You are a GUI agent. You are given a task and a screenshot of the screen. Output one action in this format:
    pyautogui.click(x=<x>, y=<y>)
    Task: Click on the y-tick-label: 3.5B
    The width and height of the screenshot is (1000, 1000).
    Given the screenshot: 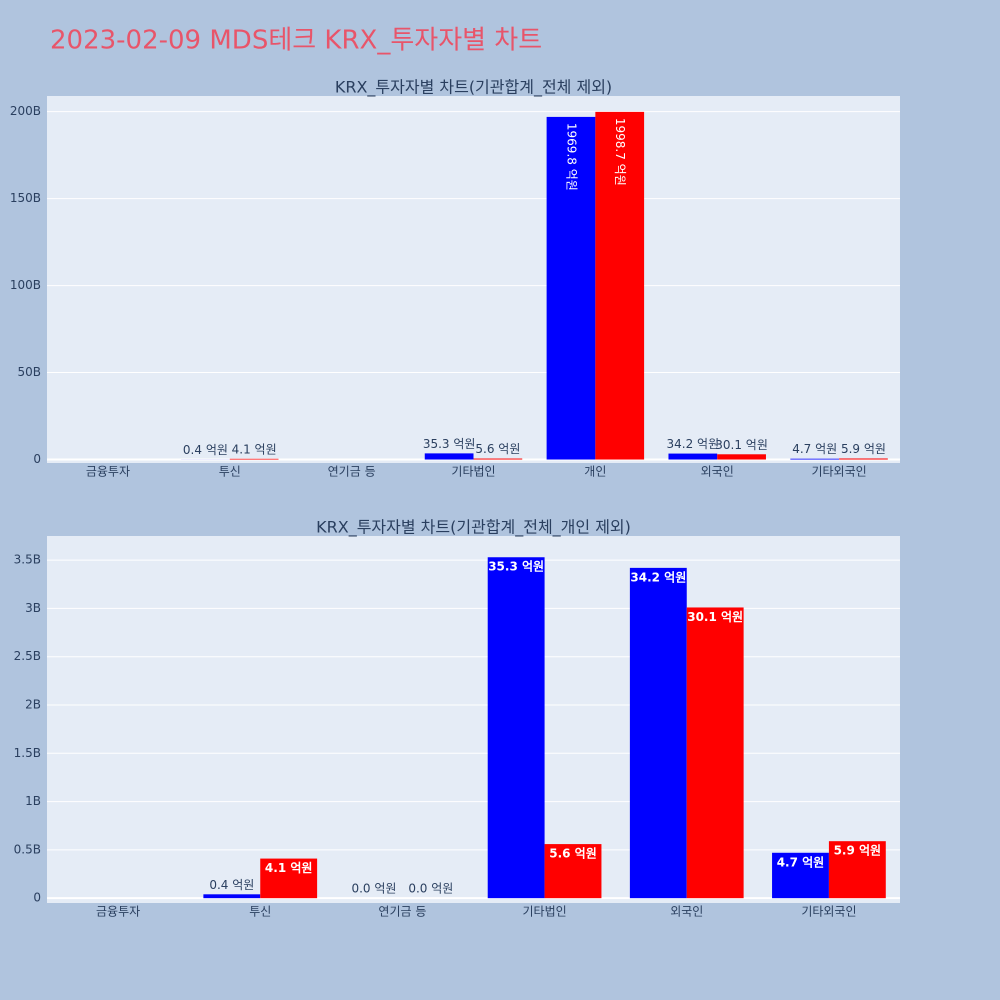 What is the action you would take?
    pyautogui.click(x=27, y=560)
    